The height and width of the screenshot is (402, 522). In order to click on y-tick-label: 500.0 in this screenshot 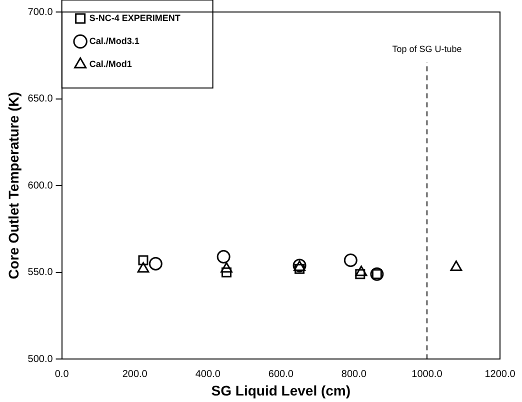, I will do `click(41, 359)`.